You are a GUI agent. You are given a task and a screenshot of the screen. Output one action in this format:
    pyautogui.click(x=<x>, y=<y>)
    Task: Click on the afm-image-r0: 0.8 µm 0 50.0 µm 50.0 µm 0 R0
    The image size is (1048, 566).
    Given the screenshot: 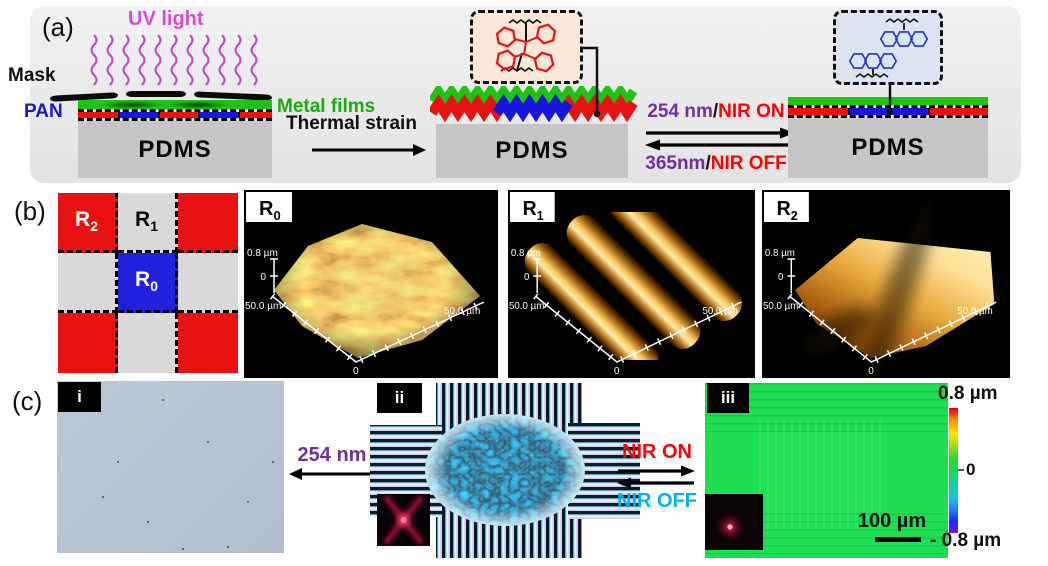 What is the action you would take?
    pyautogui.click(x=371, y=284)
    